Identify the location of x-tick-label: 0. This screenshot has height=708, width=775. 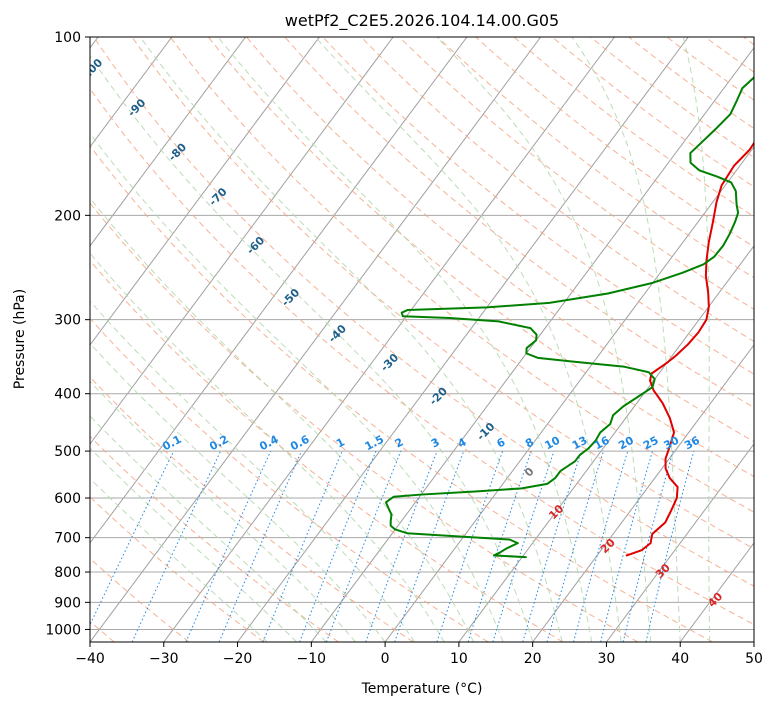
(385, 659).